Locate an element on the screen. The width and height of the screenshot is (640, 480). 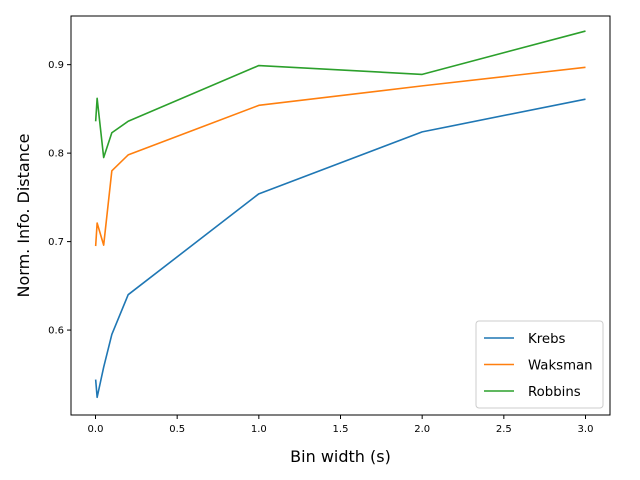
y-tick-label: 0.8 is located at coordinates (56, 154).